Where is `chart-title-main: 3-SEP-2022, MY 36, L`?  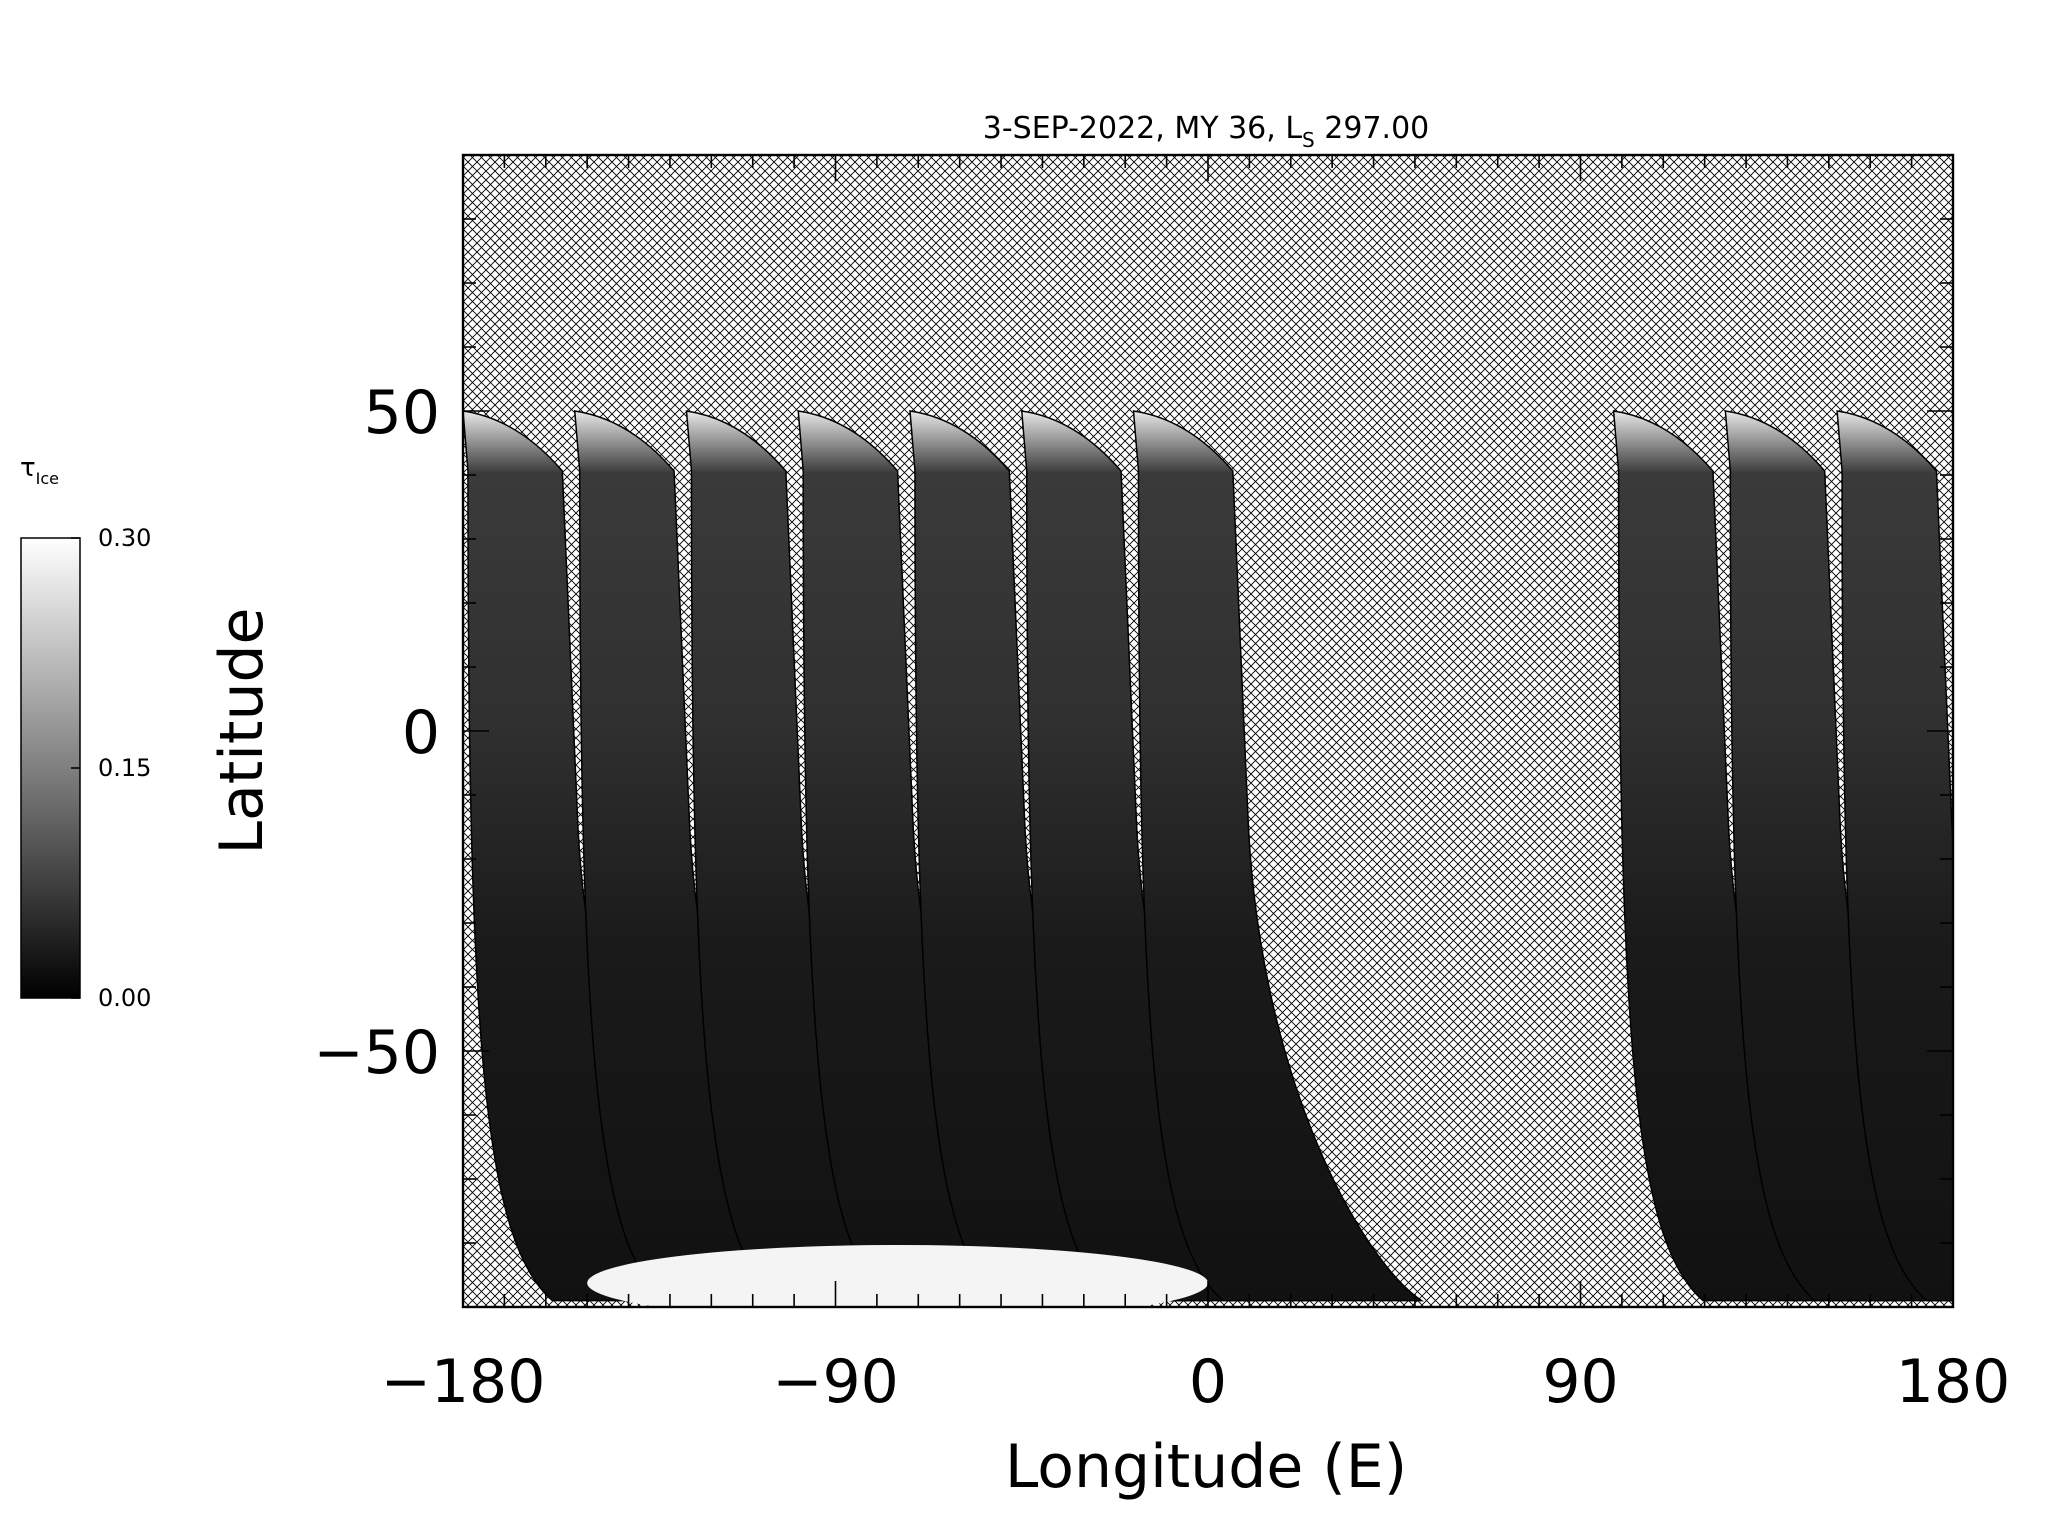
chart-title-main: 3-SEP-2022, MY 36, L is located at coordinates (1143, 128).